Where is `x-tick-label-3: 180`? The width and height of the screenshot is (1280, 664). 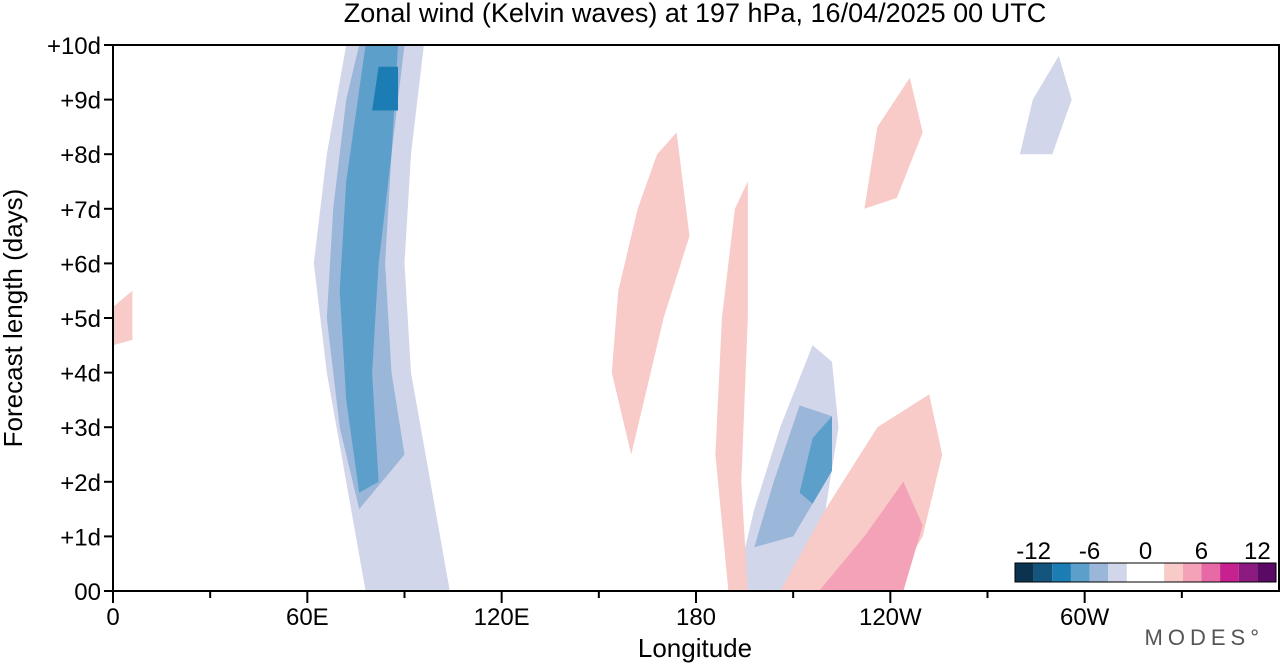
x-tick-label-3: 180 is located at coordinates (696, 617).